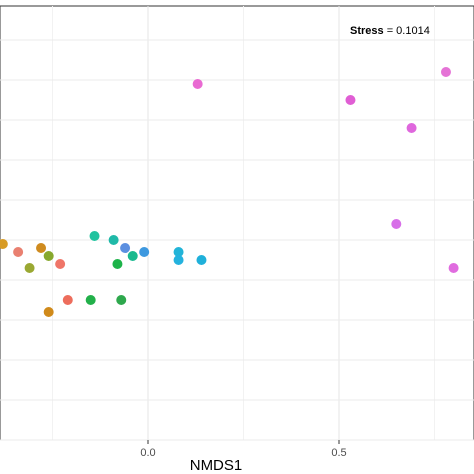 This screenshot has height=474, width=474. Describe the element at coordinates (147, 453) in the screenshot. I see `x-tick-label: 0.0` at that location.